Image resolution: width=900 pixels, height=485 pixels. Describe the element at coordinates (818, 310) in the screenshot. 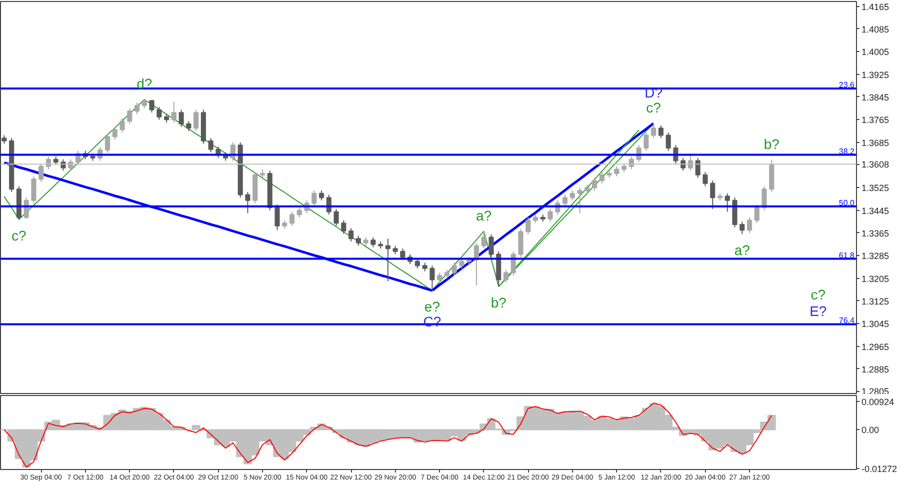

I see `annotation: E?` at that location.